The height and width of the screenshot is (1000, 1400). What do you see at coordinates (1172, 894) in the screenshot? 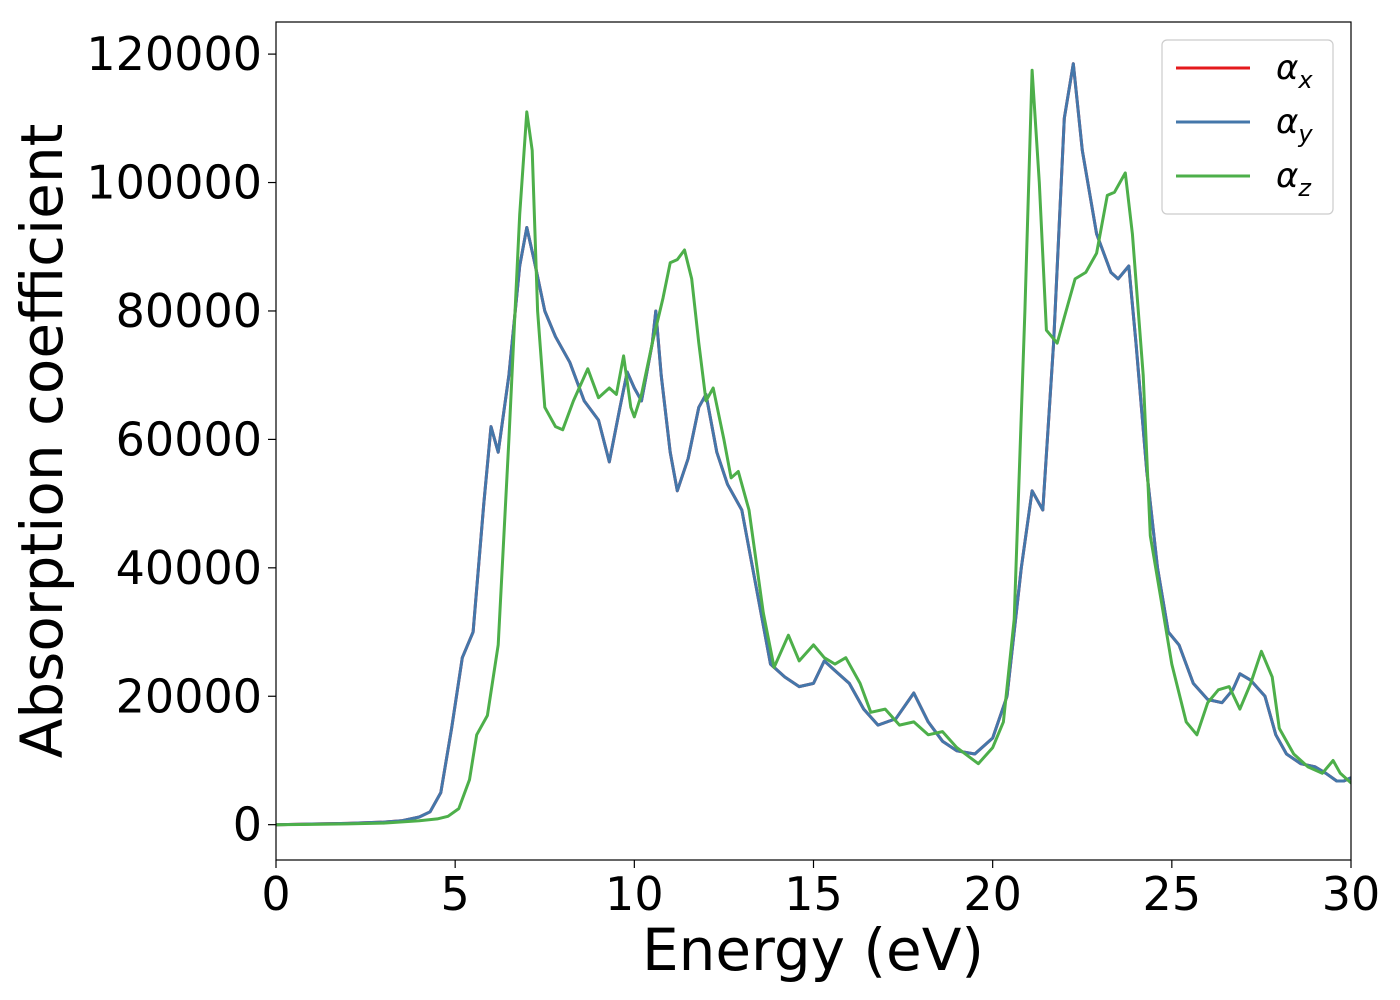
I see `x-tick-label: 25` at bounding box center [1172, 894].